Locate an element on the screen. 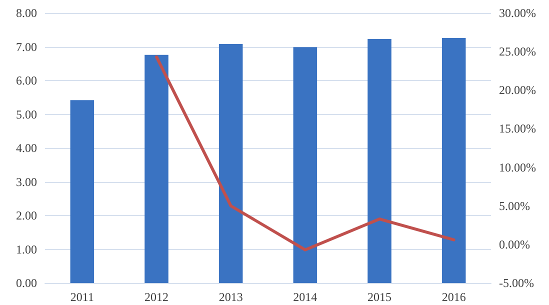 This screenshot has width=549, height=305. y-tick-label: 1.00 is located at coordinates (26, 249).